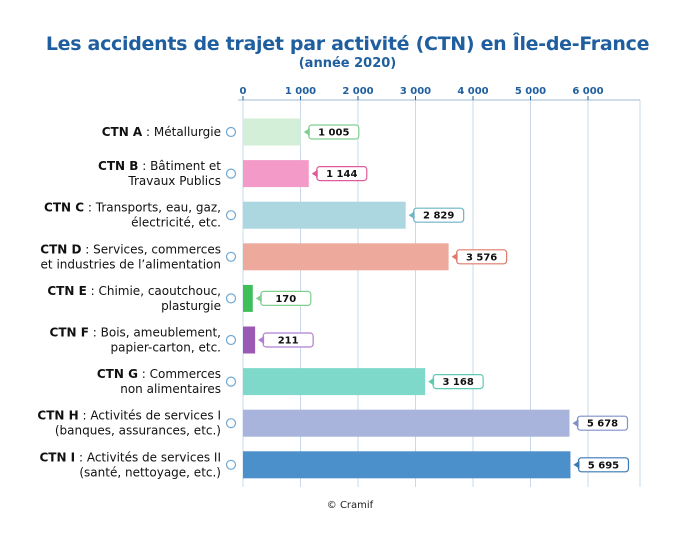 The image size is (695, 540). What do you see at coordinates (130, 457) in the screenshot?
I see `category-label: CTN I : Activités de services II` at bounding box center [130, 457].